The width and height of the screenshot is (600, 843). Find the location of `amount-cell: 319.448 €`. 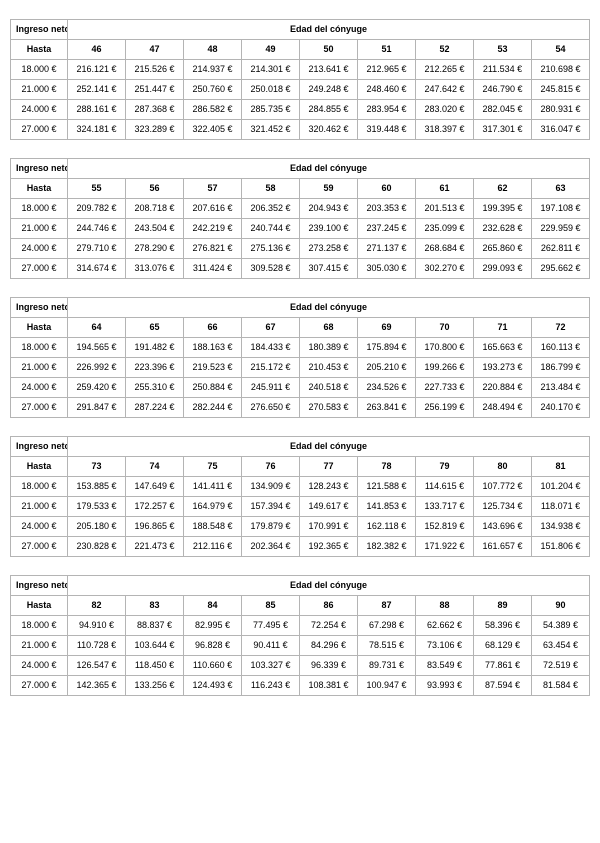

amount-cell: 319.448 € is located at coordinates (386, 129).